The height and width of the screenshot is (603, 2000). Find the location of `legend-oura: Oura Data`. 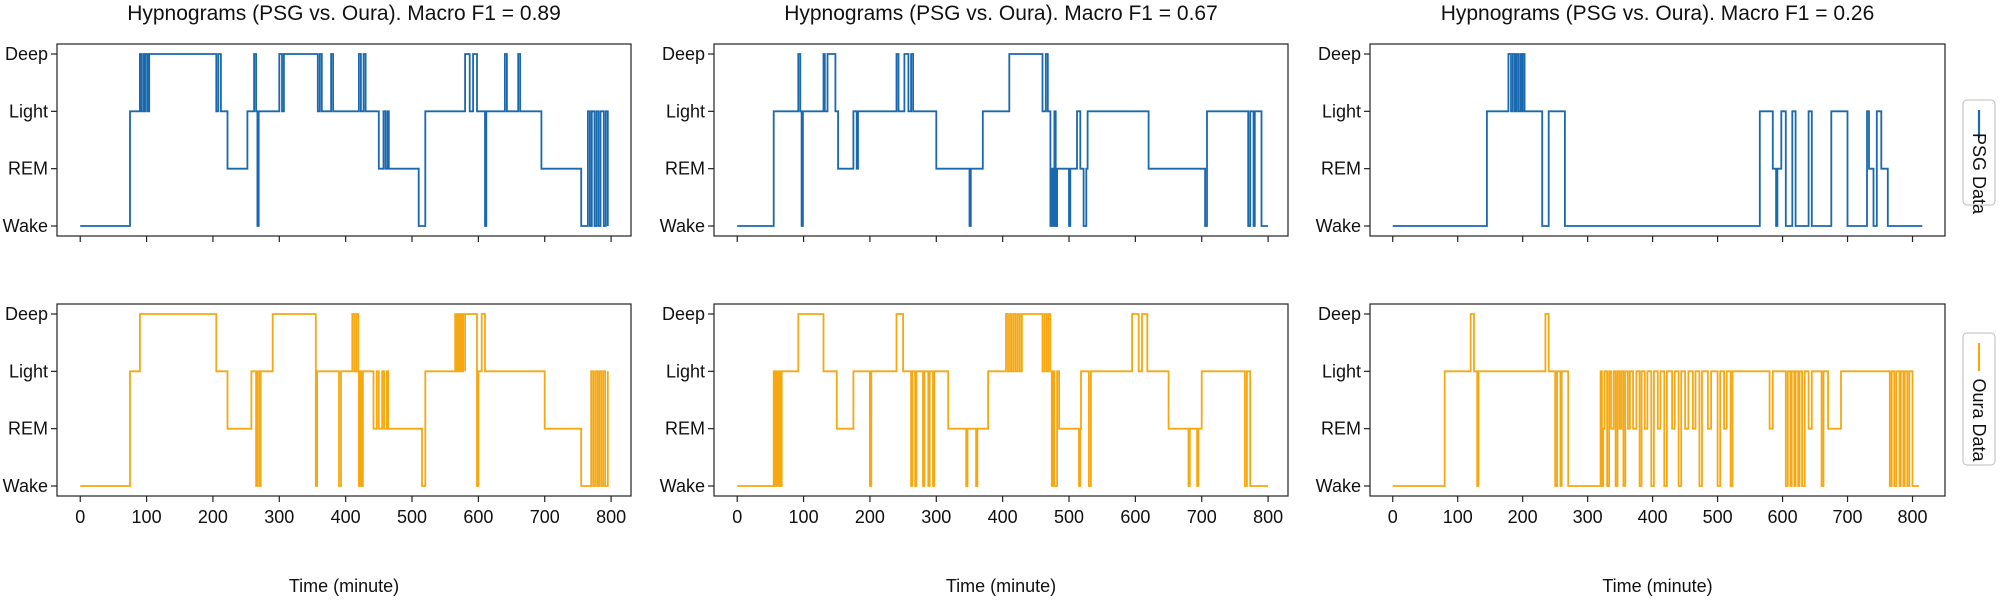

legend-oura: Oura Data is located at coordinates (1979, 399).